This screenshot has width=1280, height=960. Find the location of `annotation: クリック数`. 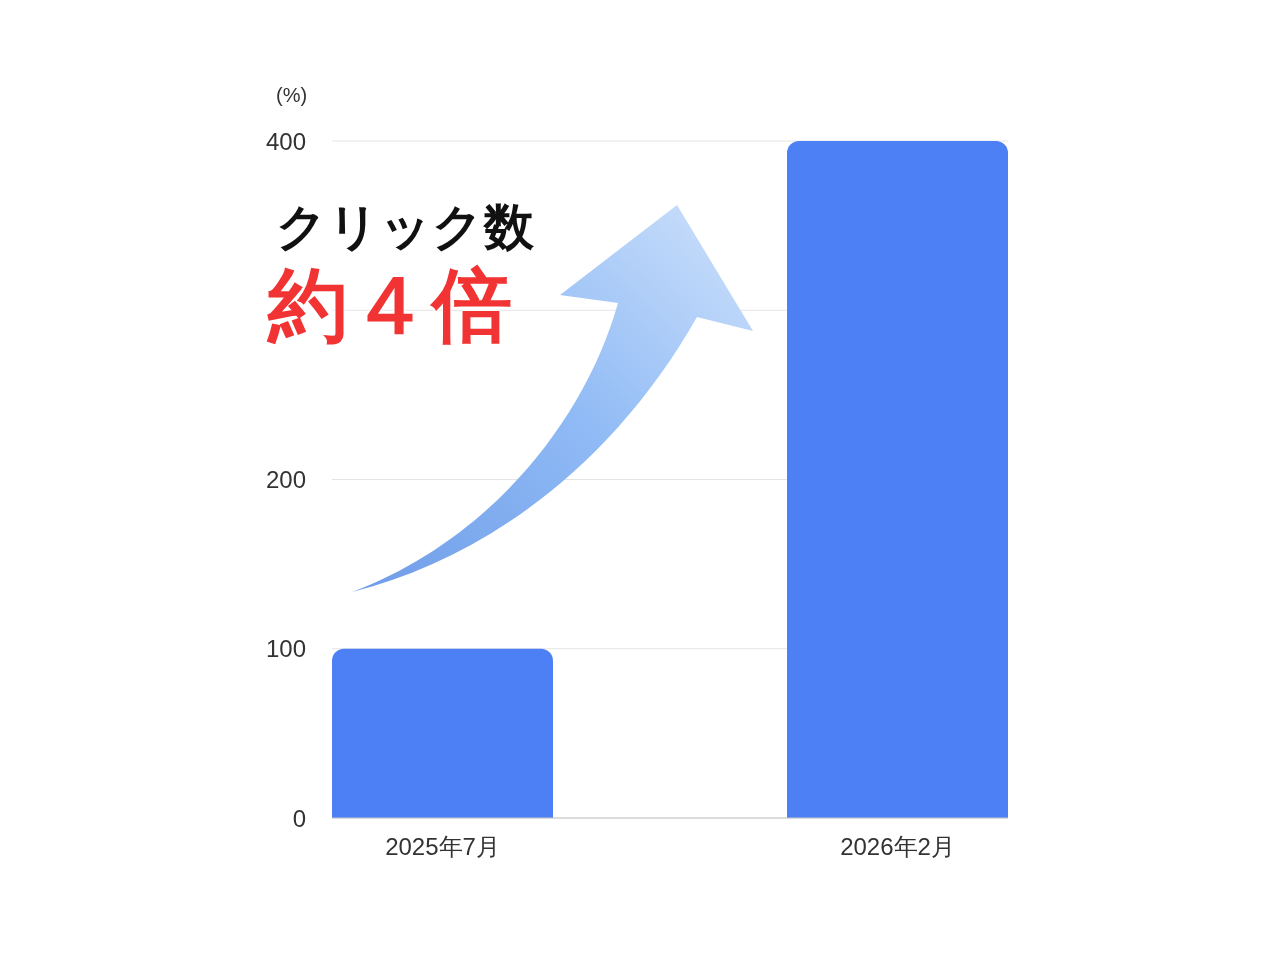

annotation: クリック数 is located at coordinates (405, 227).